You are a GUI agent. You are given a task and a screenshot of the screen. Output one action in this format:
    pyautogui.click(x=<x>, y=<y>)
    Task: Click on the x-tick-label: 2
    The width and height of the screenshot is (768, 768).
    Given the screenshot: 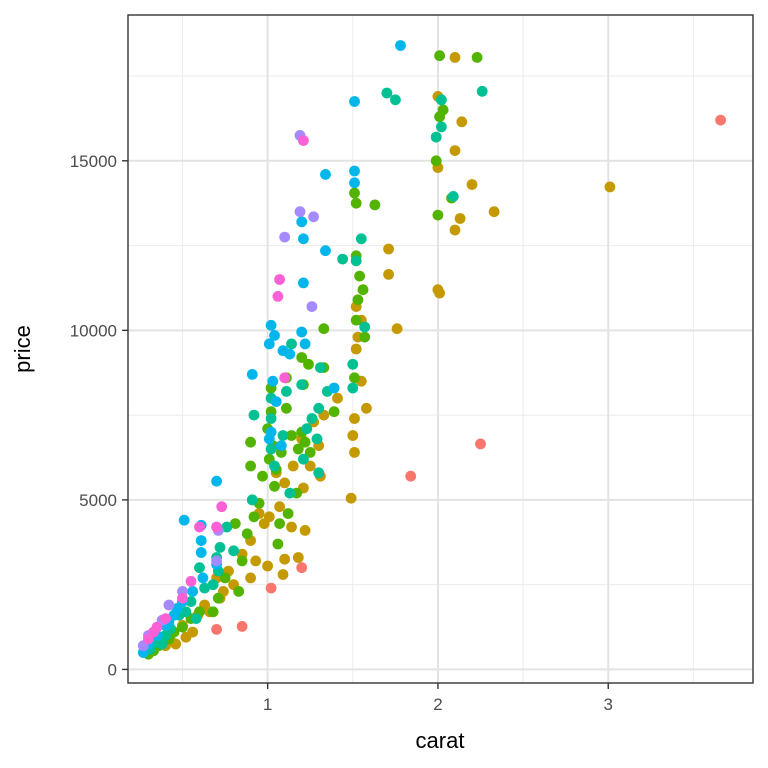 What is the action you would take?
    pyautogui.click(x=437, y=704)
    